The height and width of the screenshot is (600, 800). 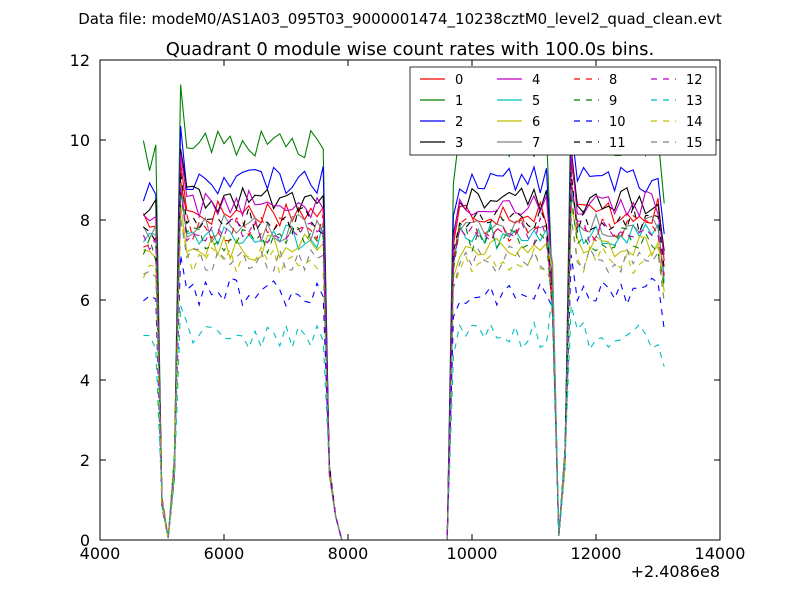 I want to click on x-tick-label: 6000, so click(x=224, y=553).